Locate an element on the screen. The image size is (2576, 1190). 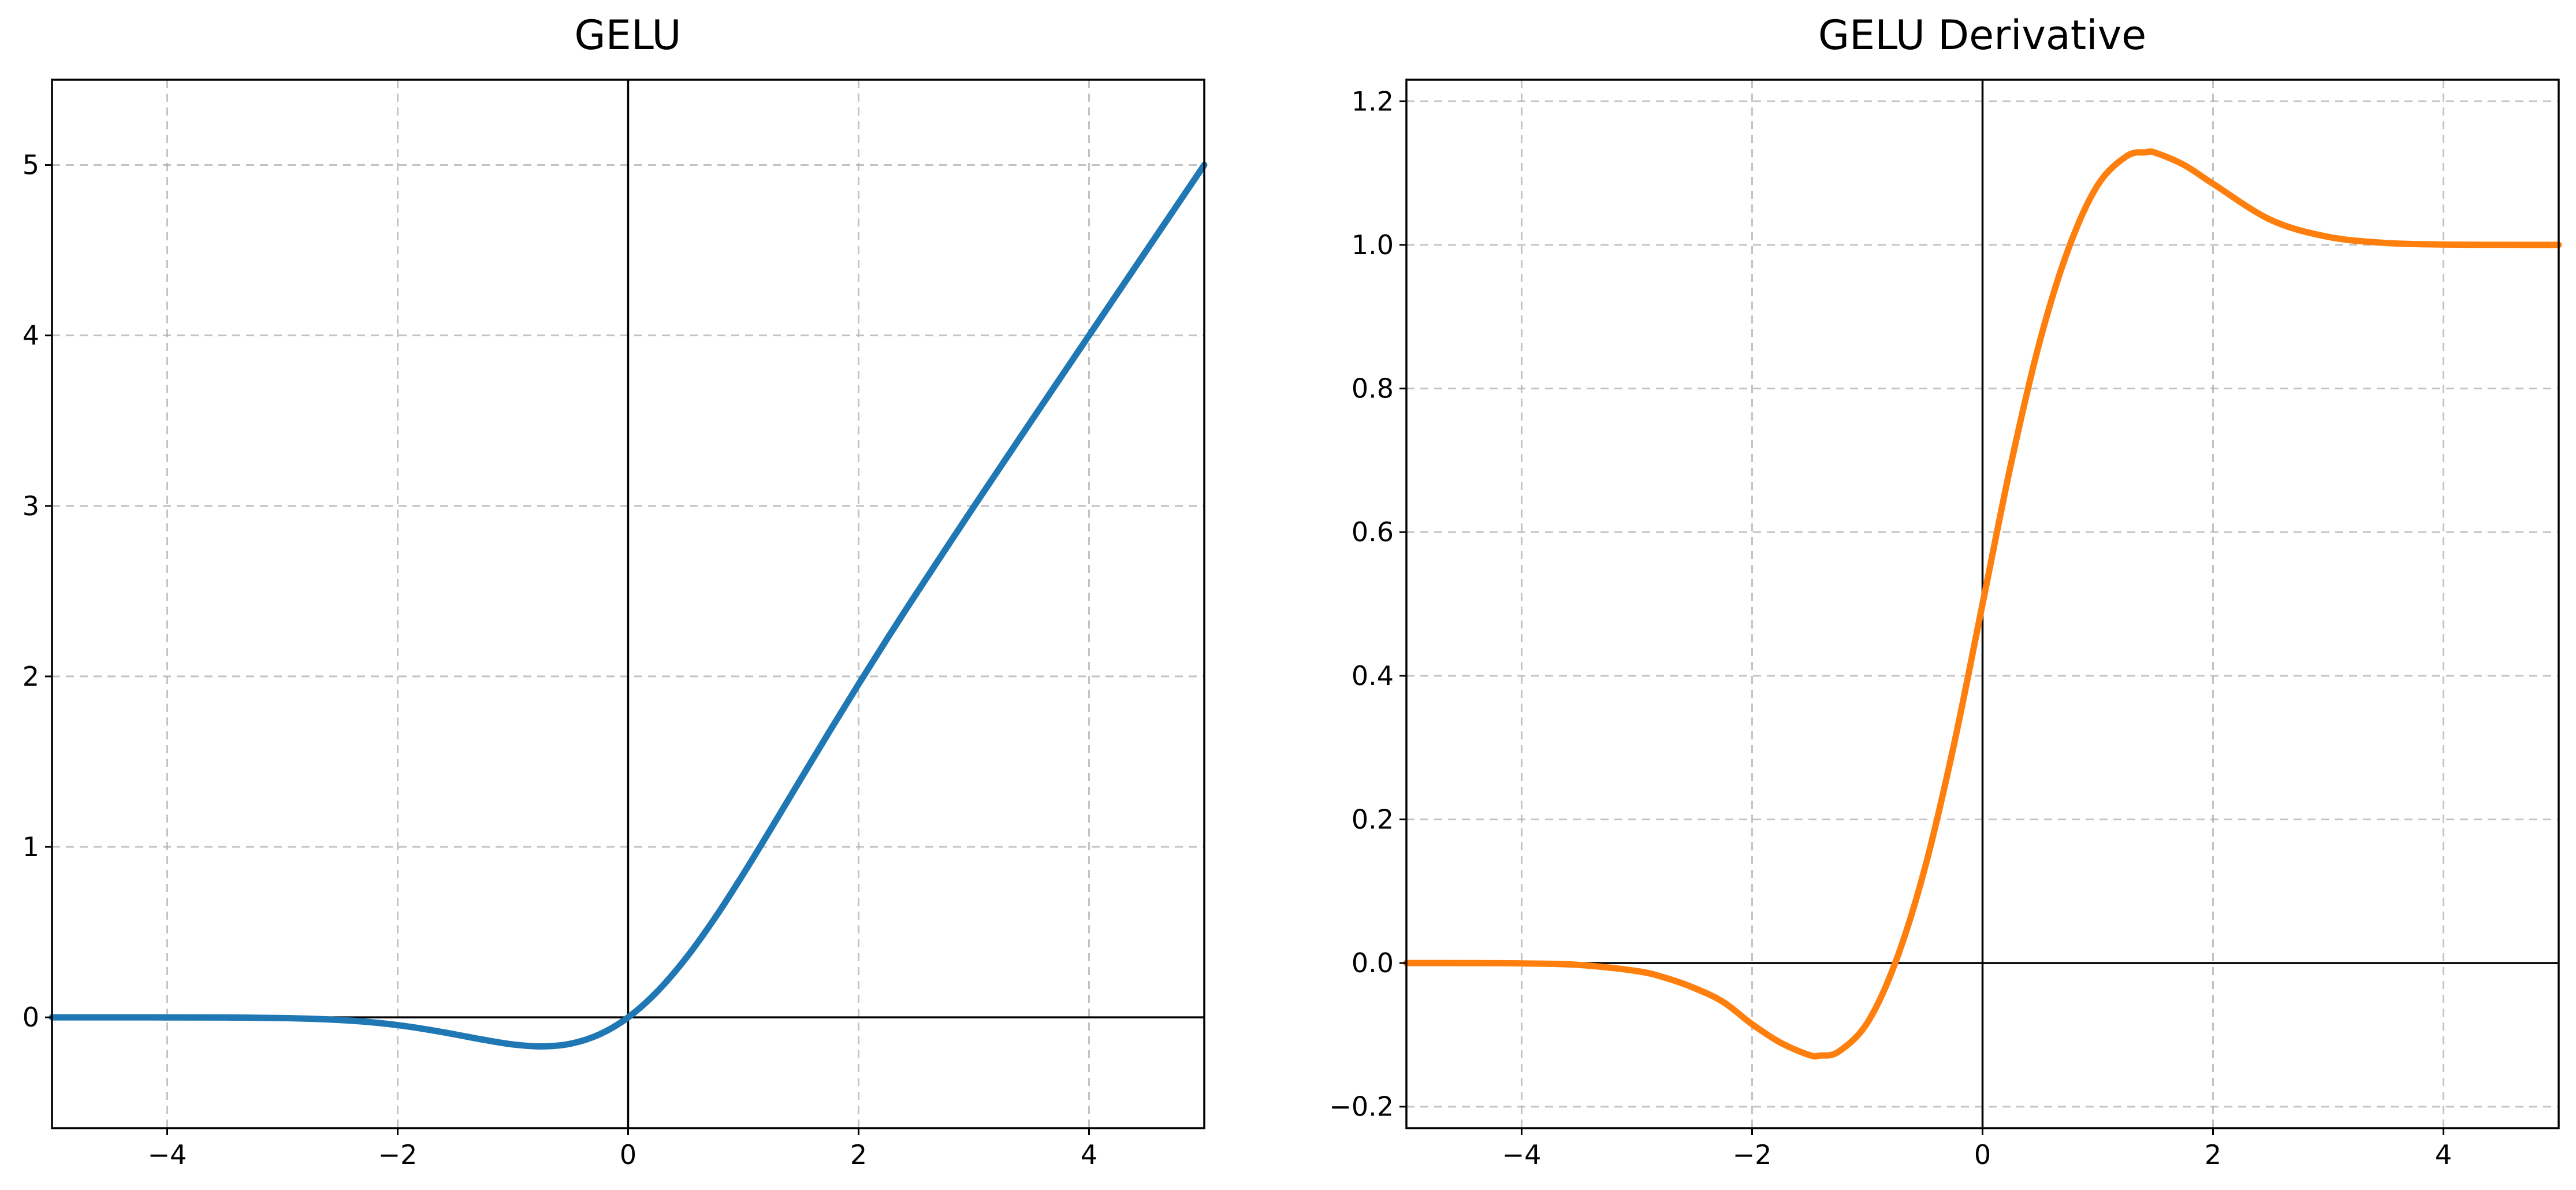
y-tick-label: 0.2 is located at coordinates (1373, 819).